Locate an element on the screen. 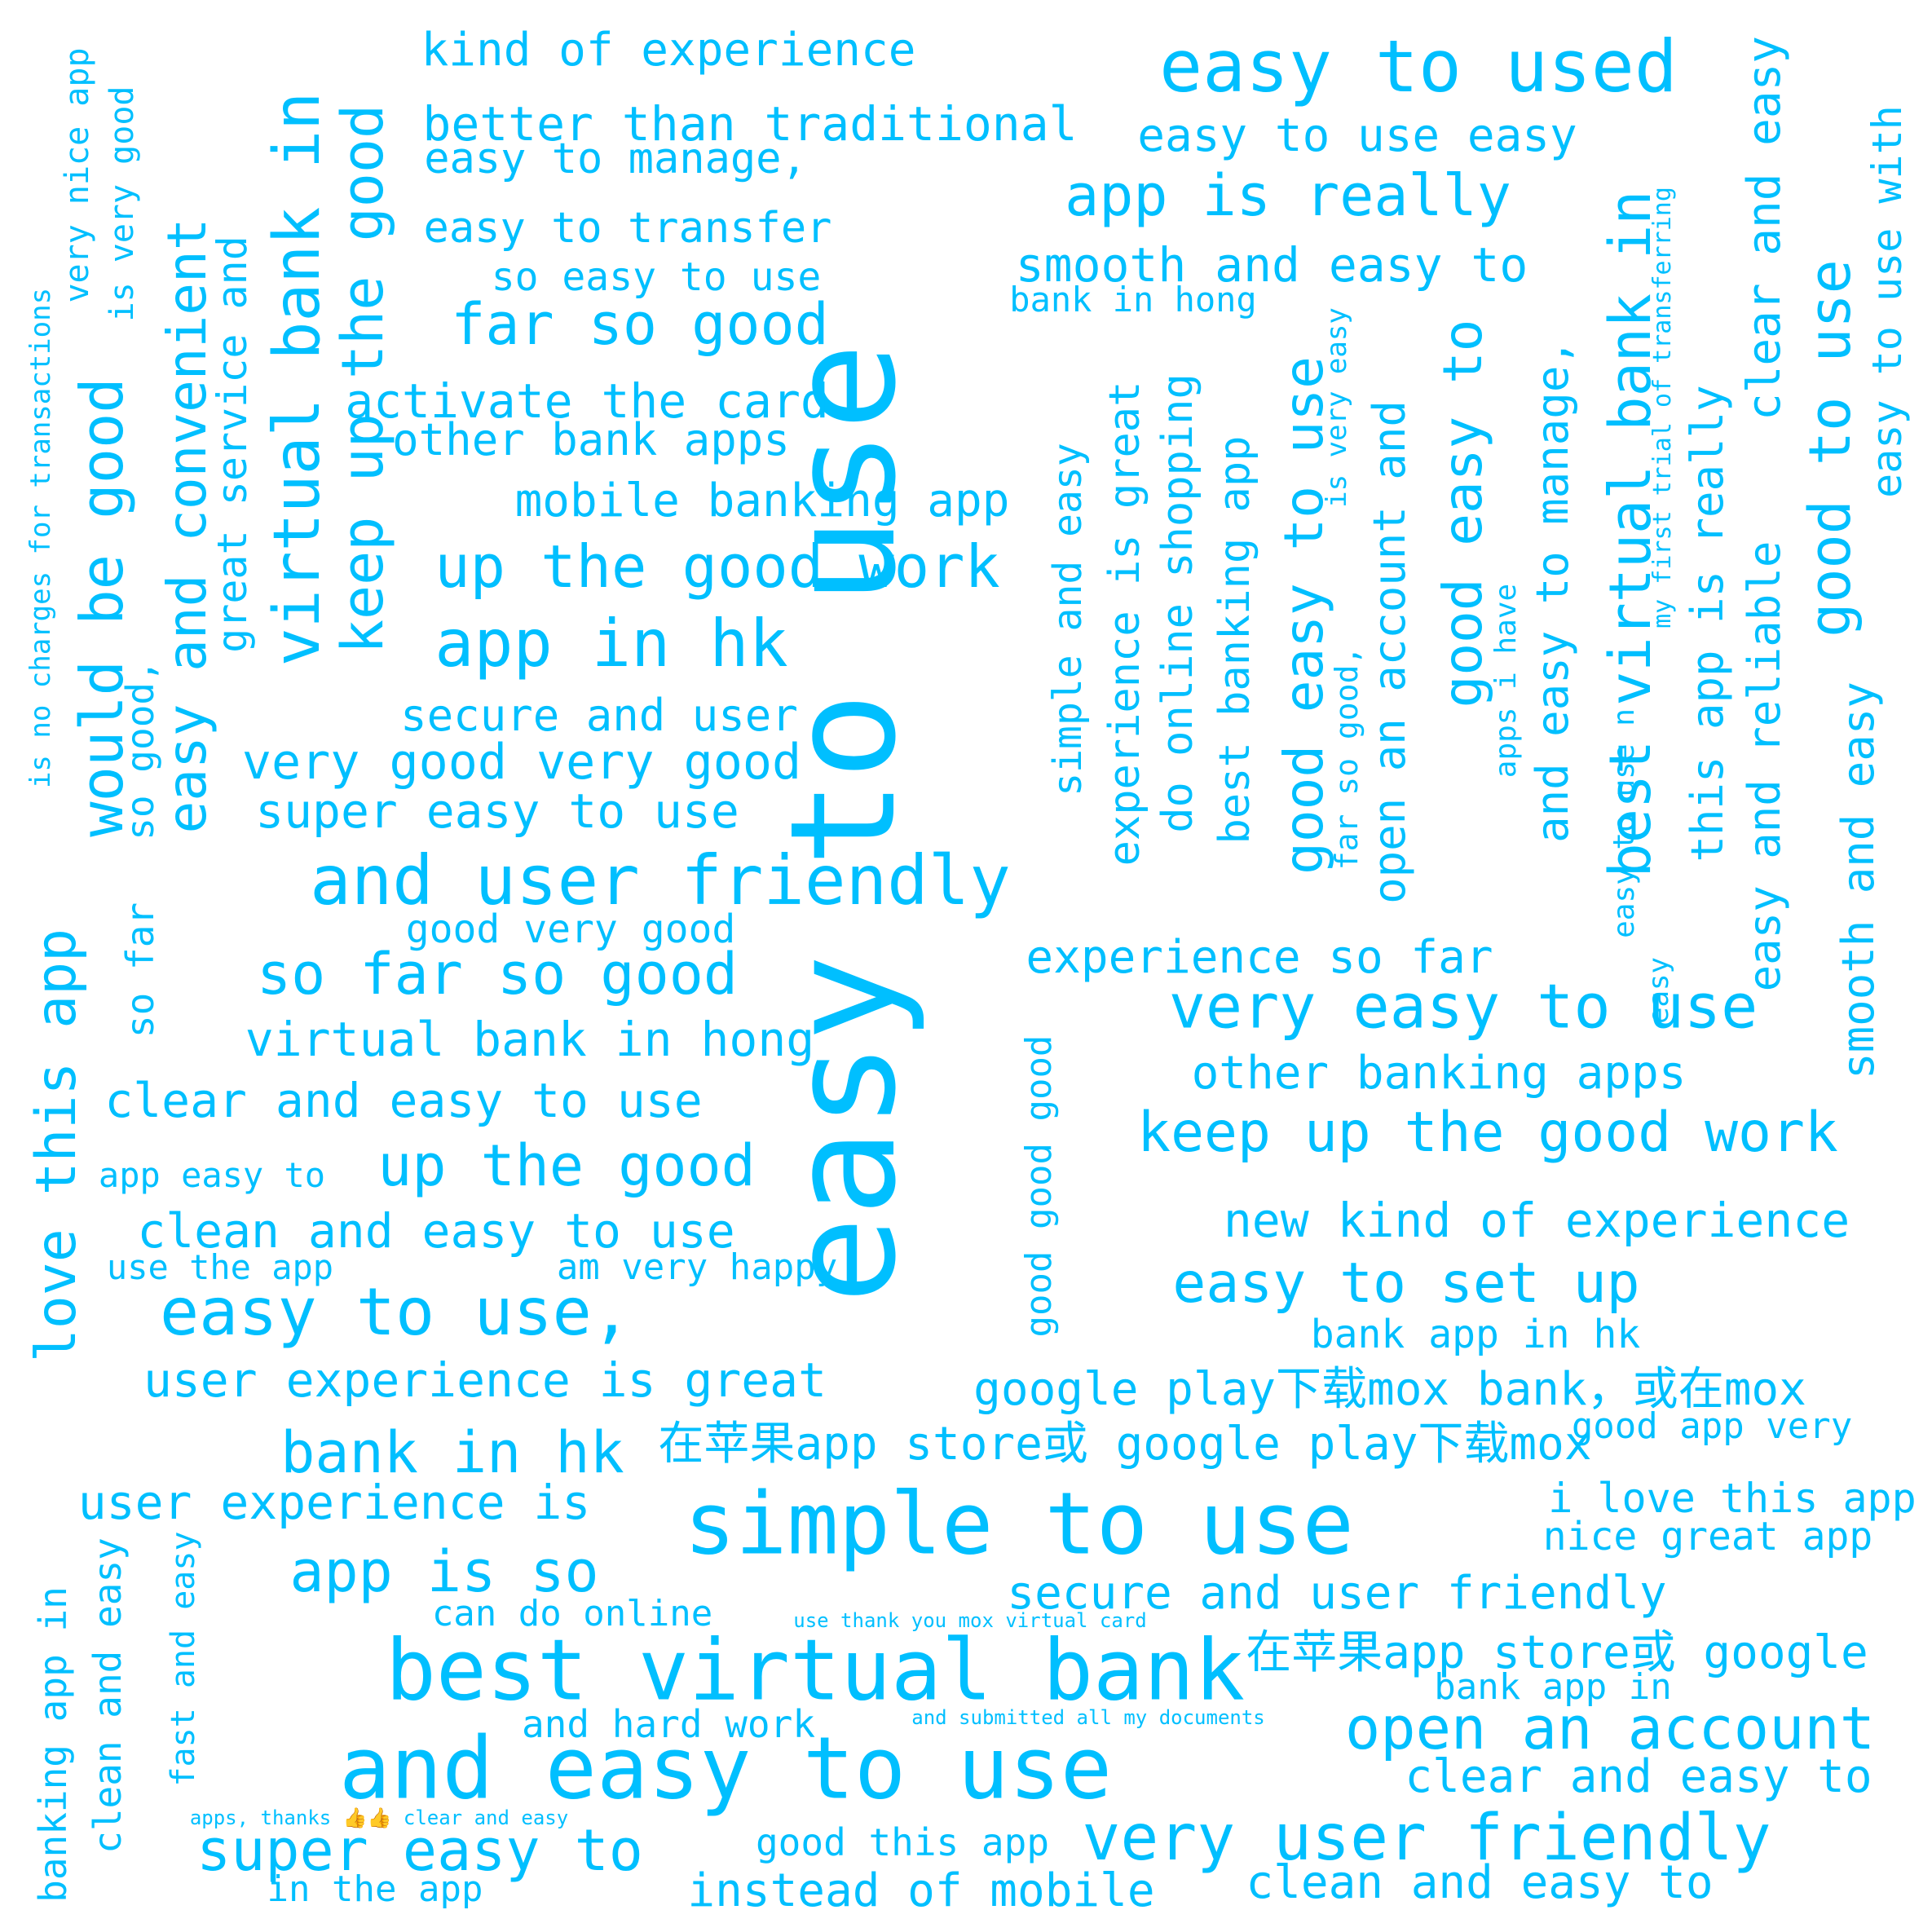 The height and width of the screenshot is (1932, 1932). word-app-in-hk: app in hk is located at coordinates (611, 643).